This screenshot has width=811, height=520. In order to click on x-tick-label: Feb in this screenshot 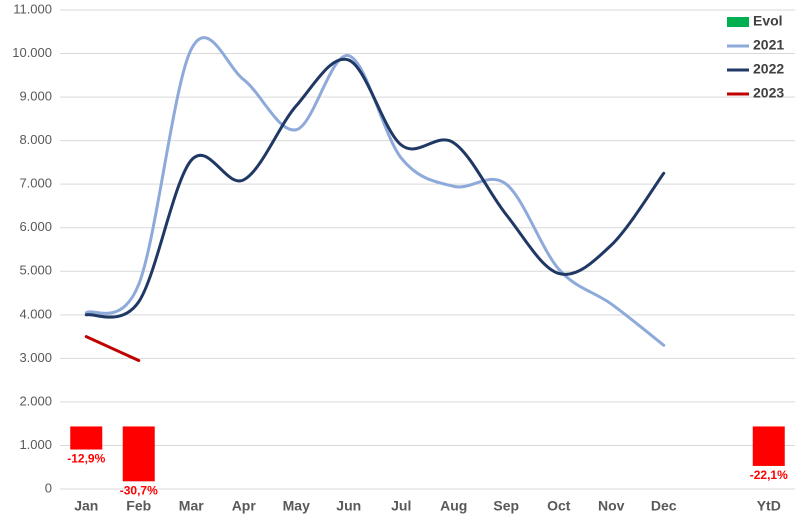, I will do `click(138, 506)`.